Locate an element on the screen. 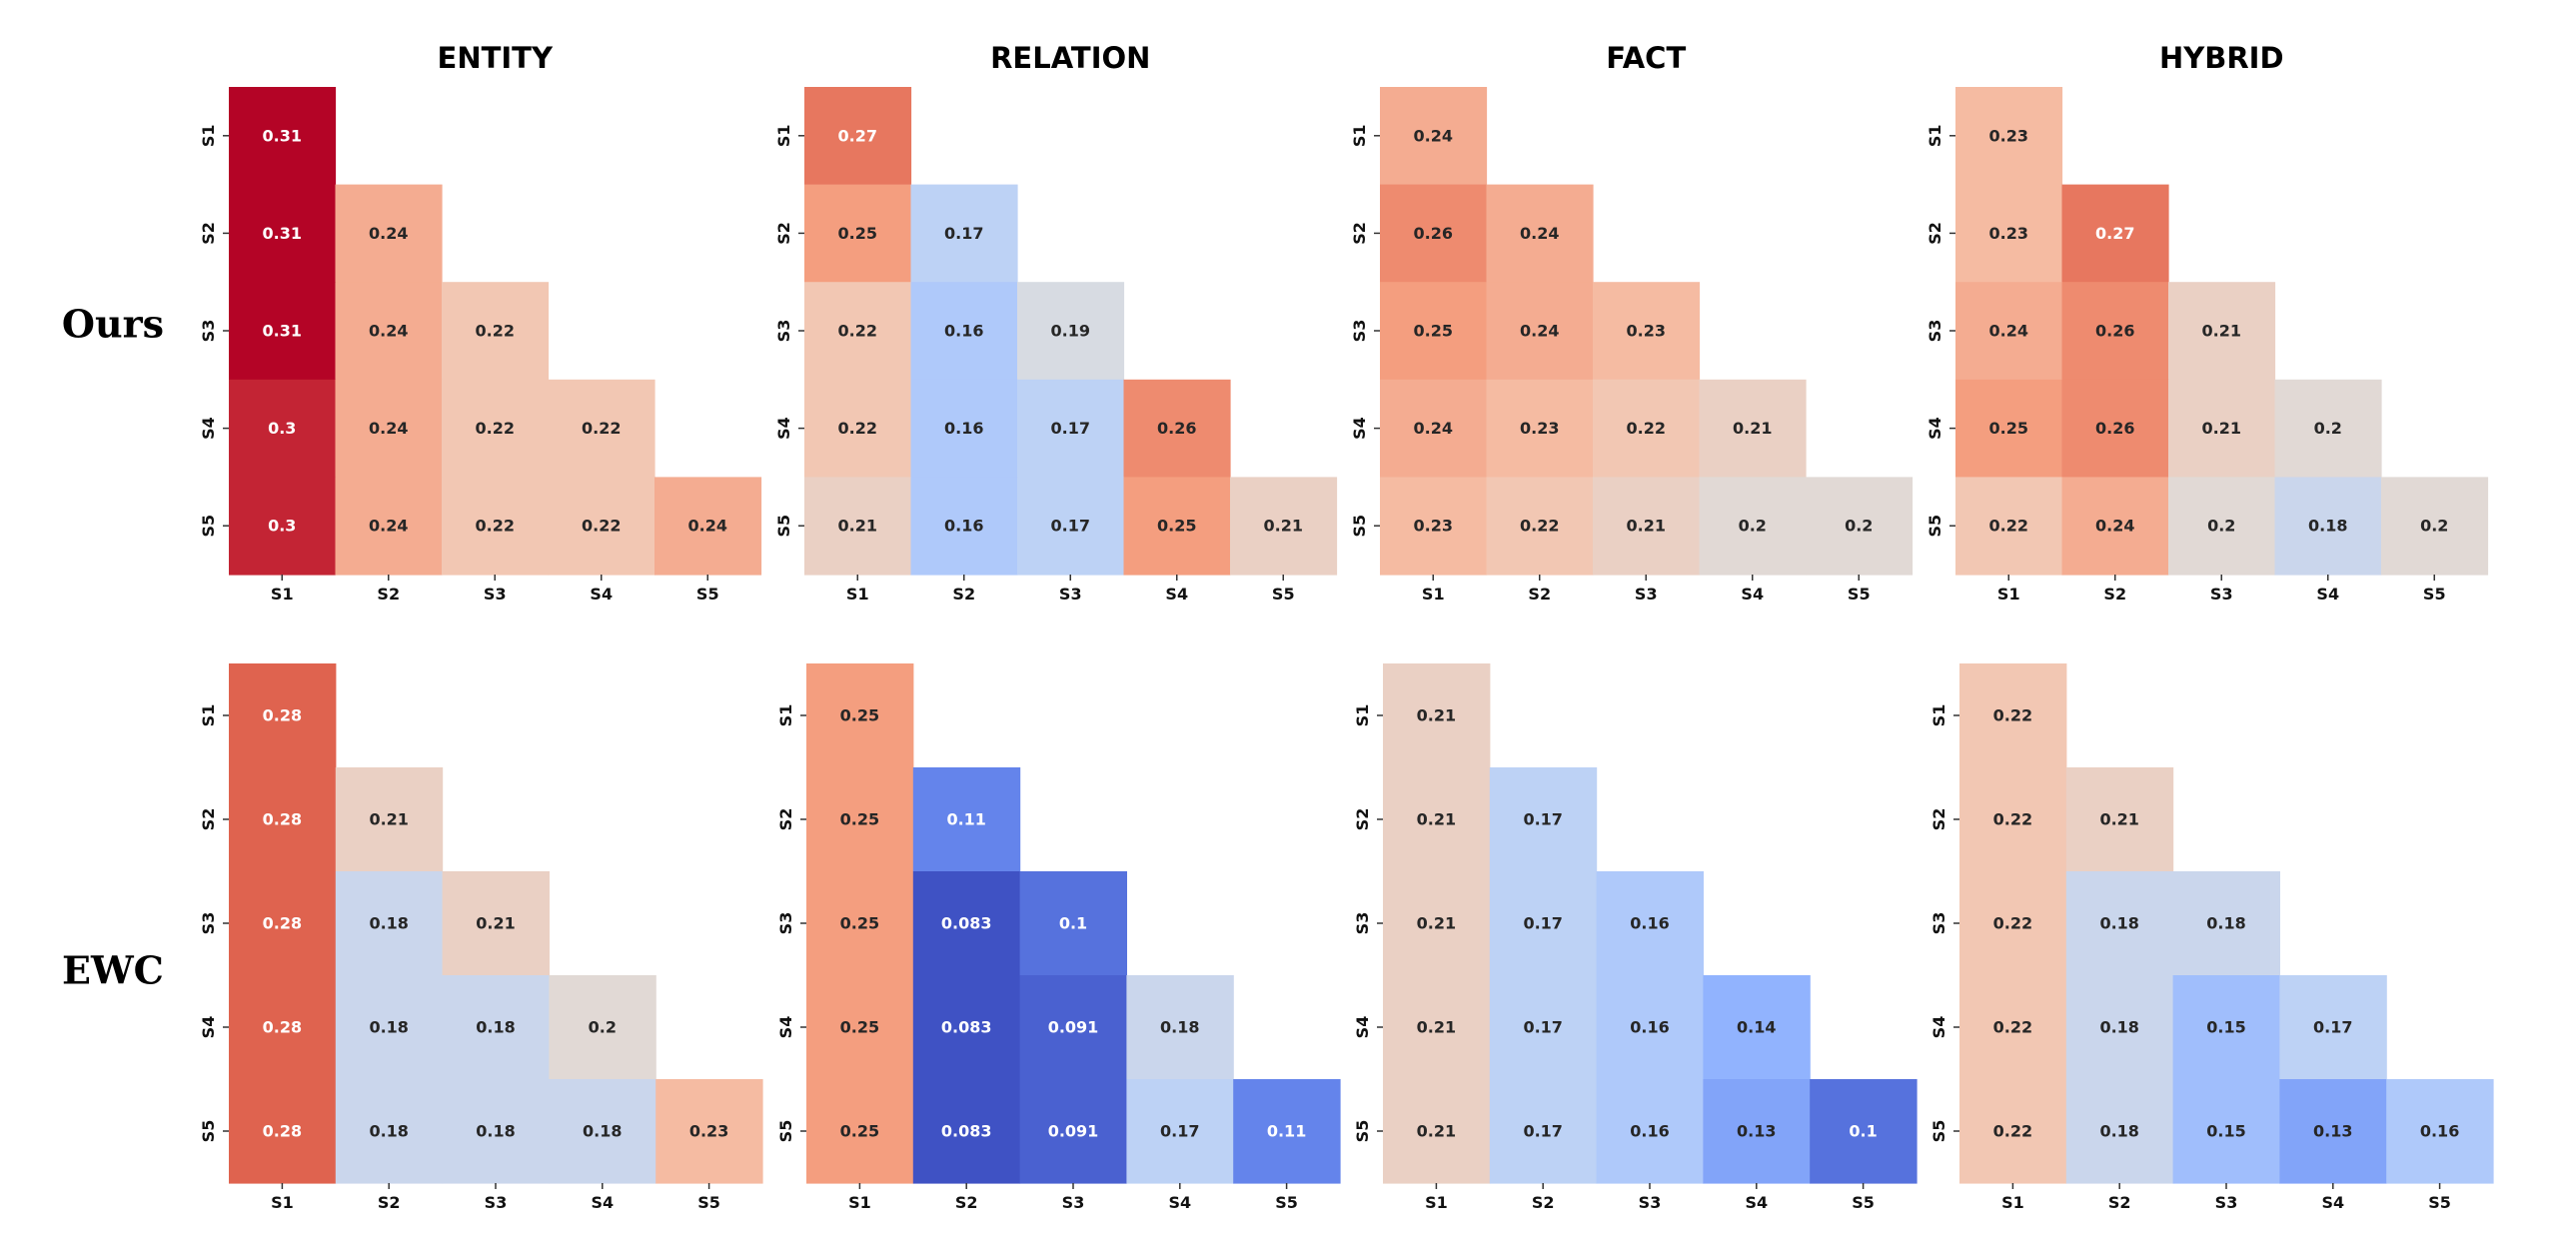 The image size is (2576, 1250). cell-value-label: 0.11 is located at coordinates (965, 819).